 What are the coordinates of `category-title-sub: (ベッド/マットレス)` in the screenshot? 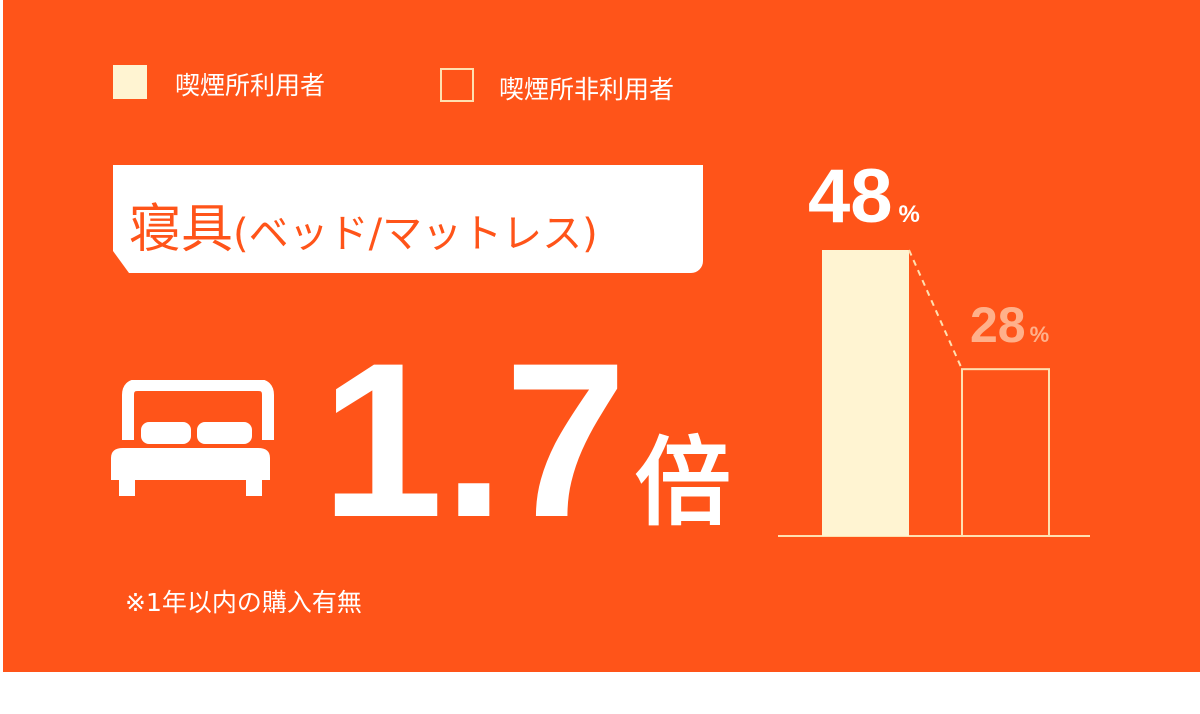 It's located at (415, 234).